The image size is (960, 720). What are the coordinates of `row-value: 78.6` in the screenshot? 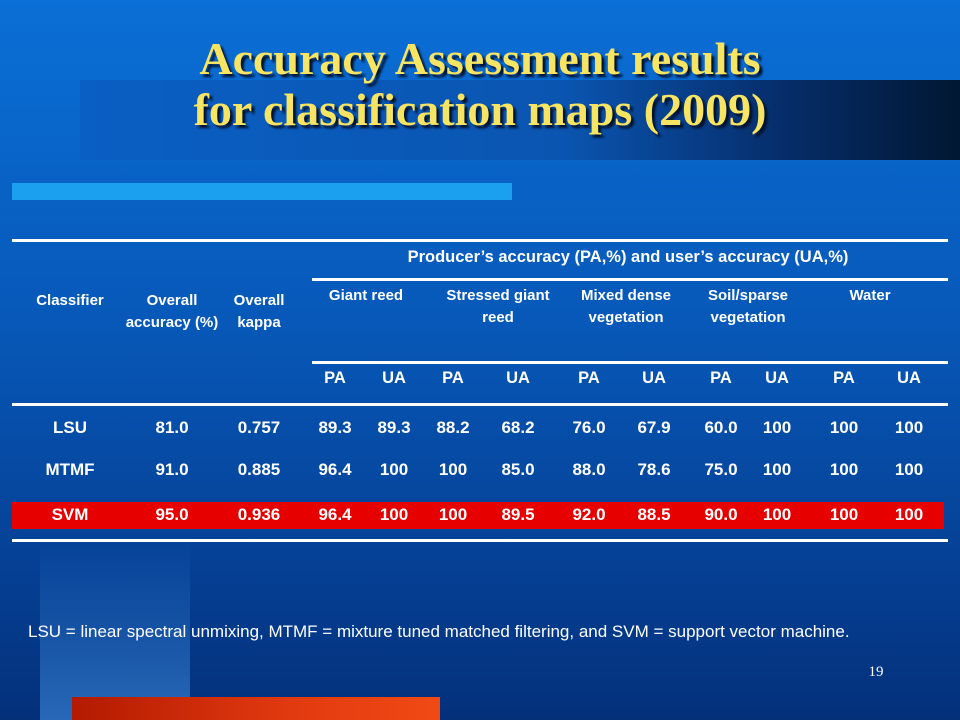 It's located at (654, 469).